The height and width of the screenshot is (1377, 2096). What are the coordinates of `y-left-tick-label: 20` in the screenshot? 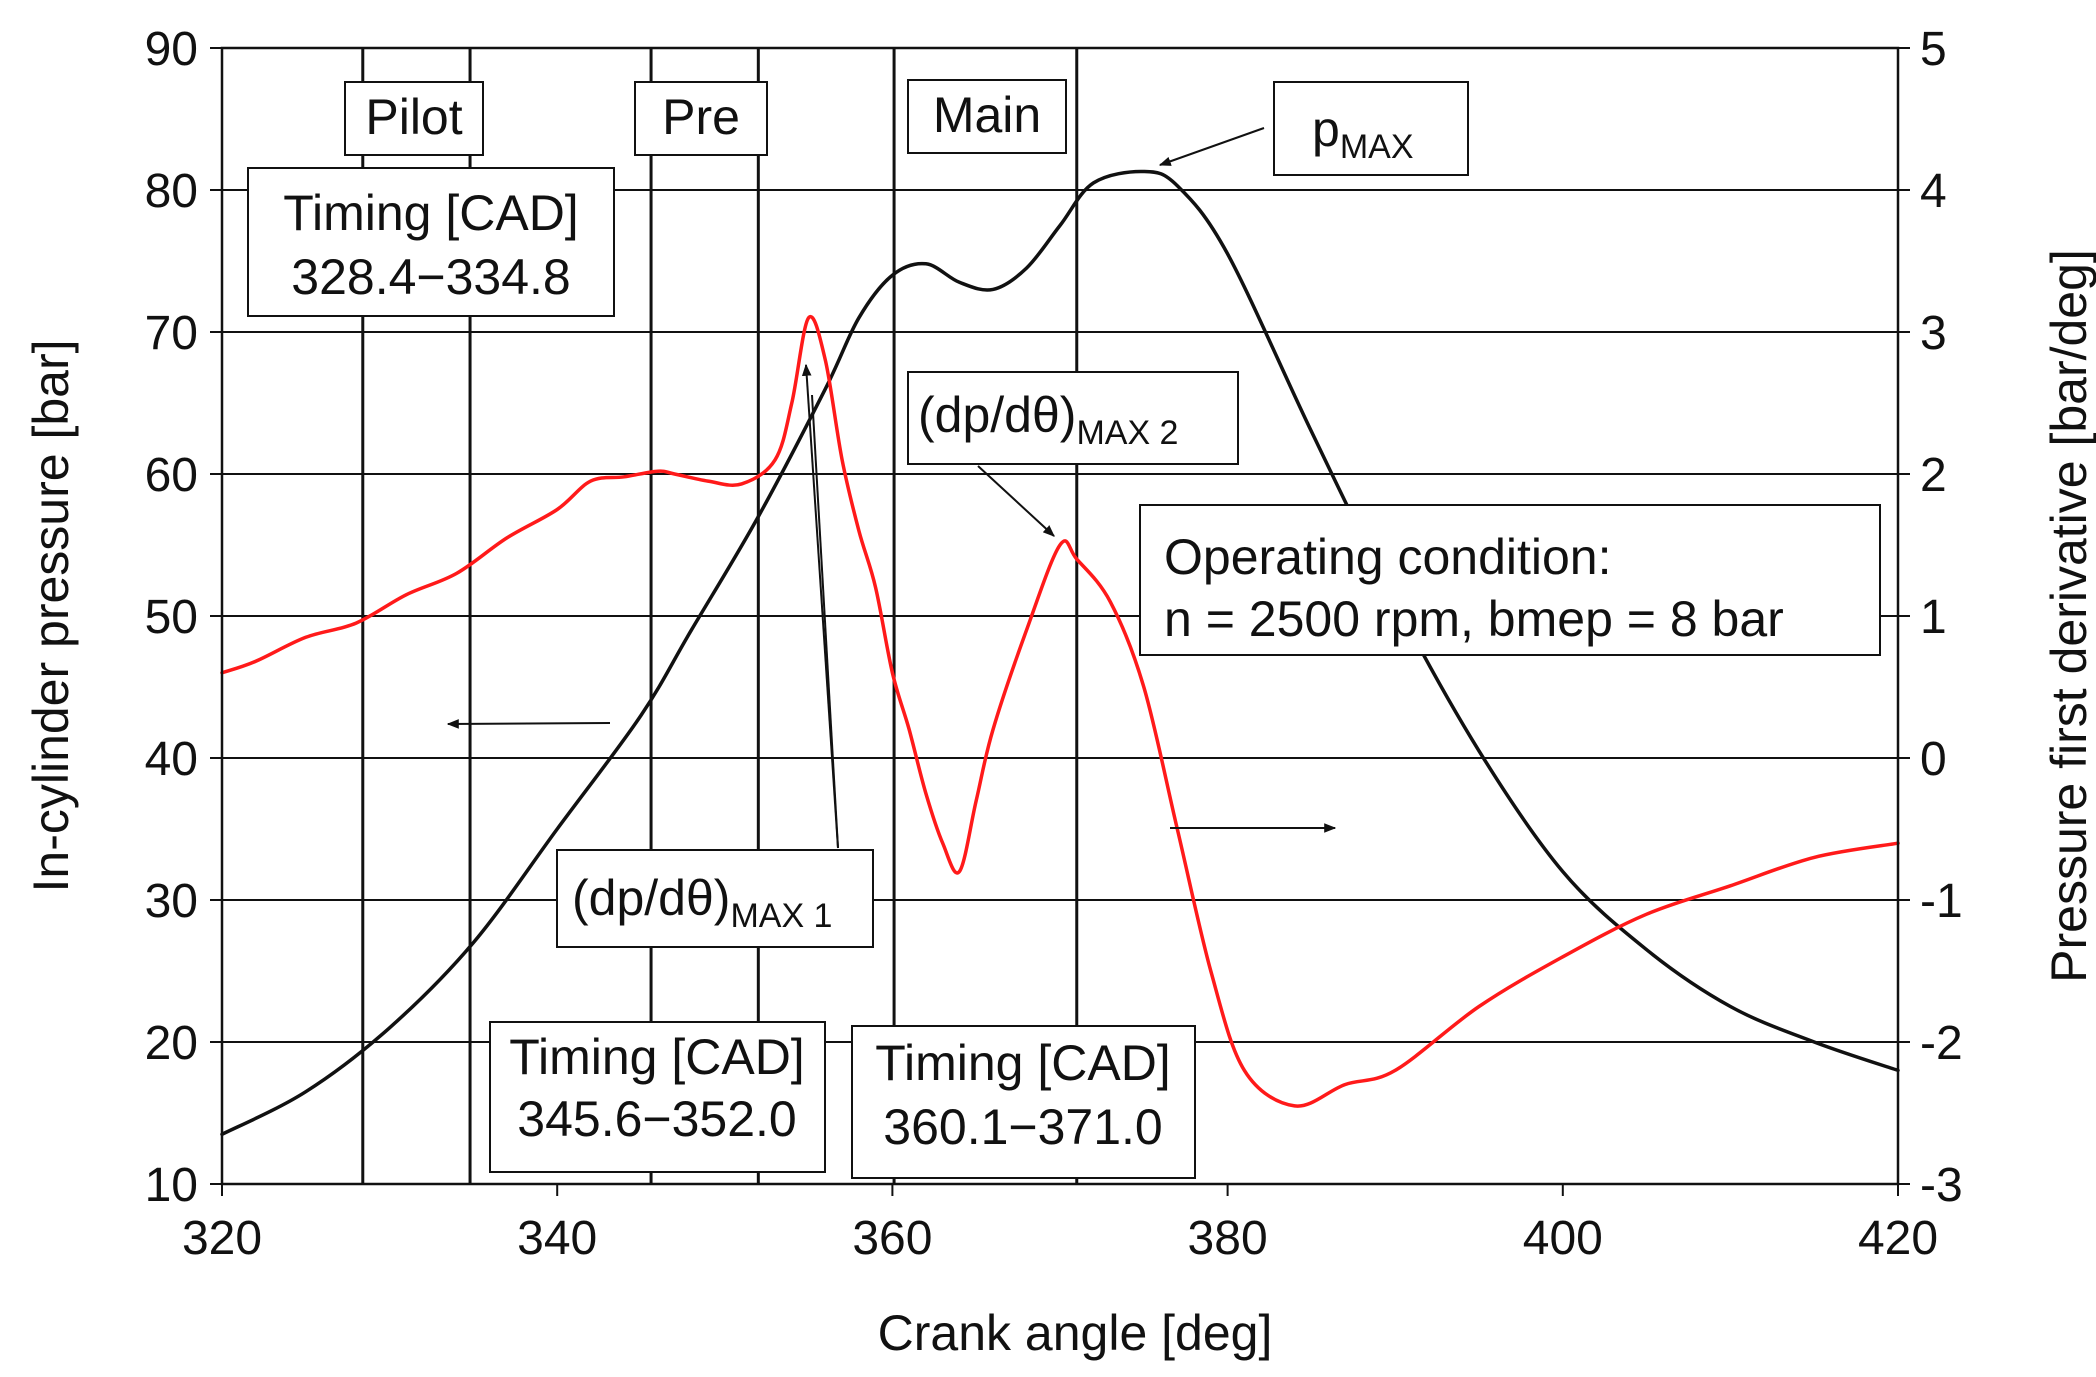 It's located at (171, 1043).